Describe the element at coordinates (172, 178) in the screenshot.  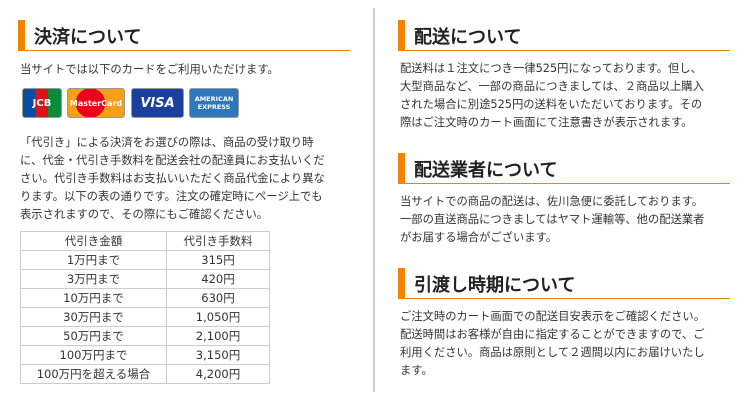
I see `paragraph-line: さい。代引き手数料はお支払いいただく商品代金により異な` at that location.